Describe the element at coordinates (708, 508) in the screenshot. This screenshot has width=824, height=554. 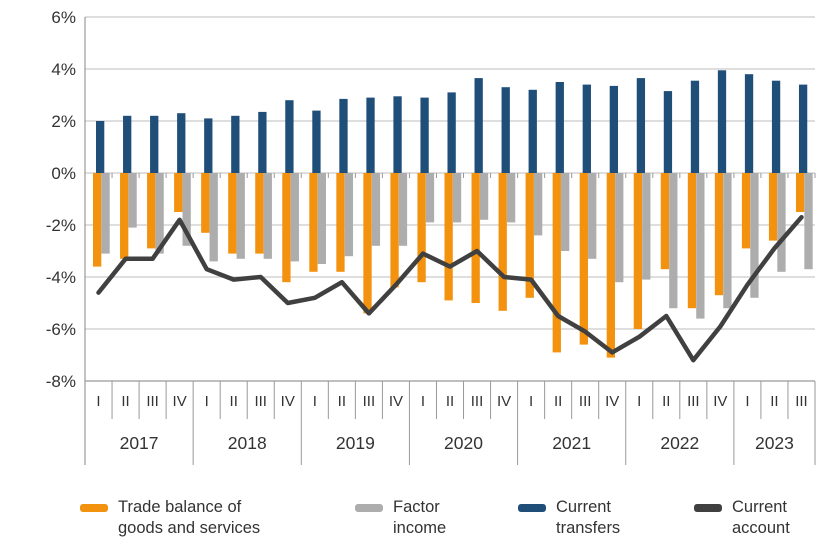
I see `current-account-swatch` at that location.